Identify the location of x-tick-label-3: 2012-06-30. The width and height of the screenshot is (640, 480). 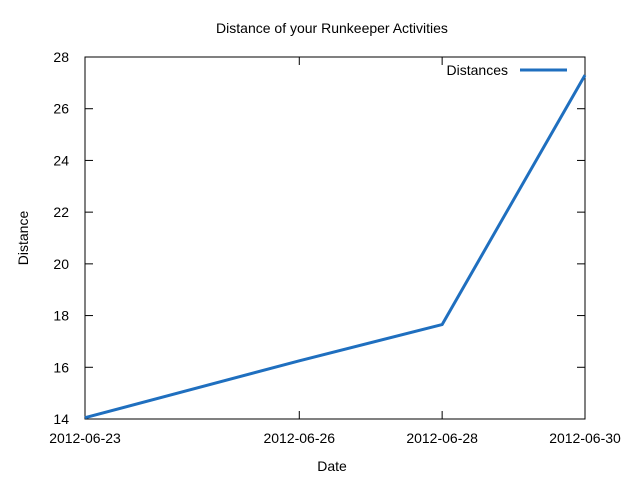
(585, 438).